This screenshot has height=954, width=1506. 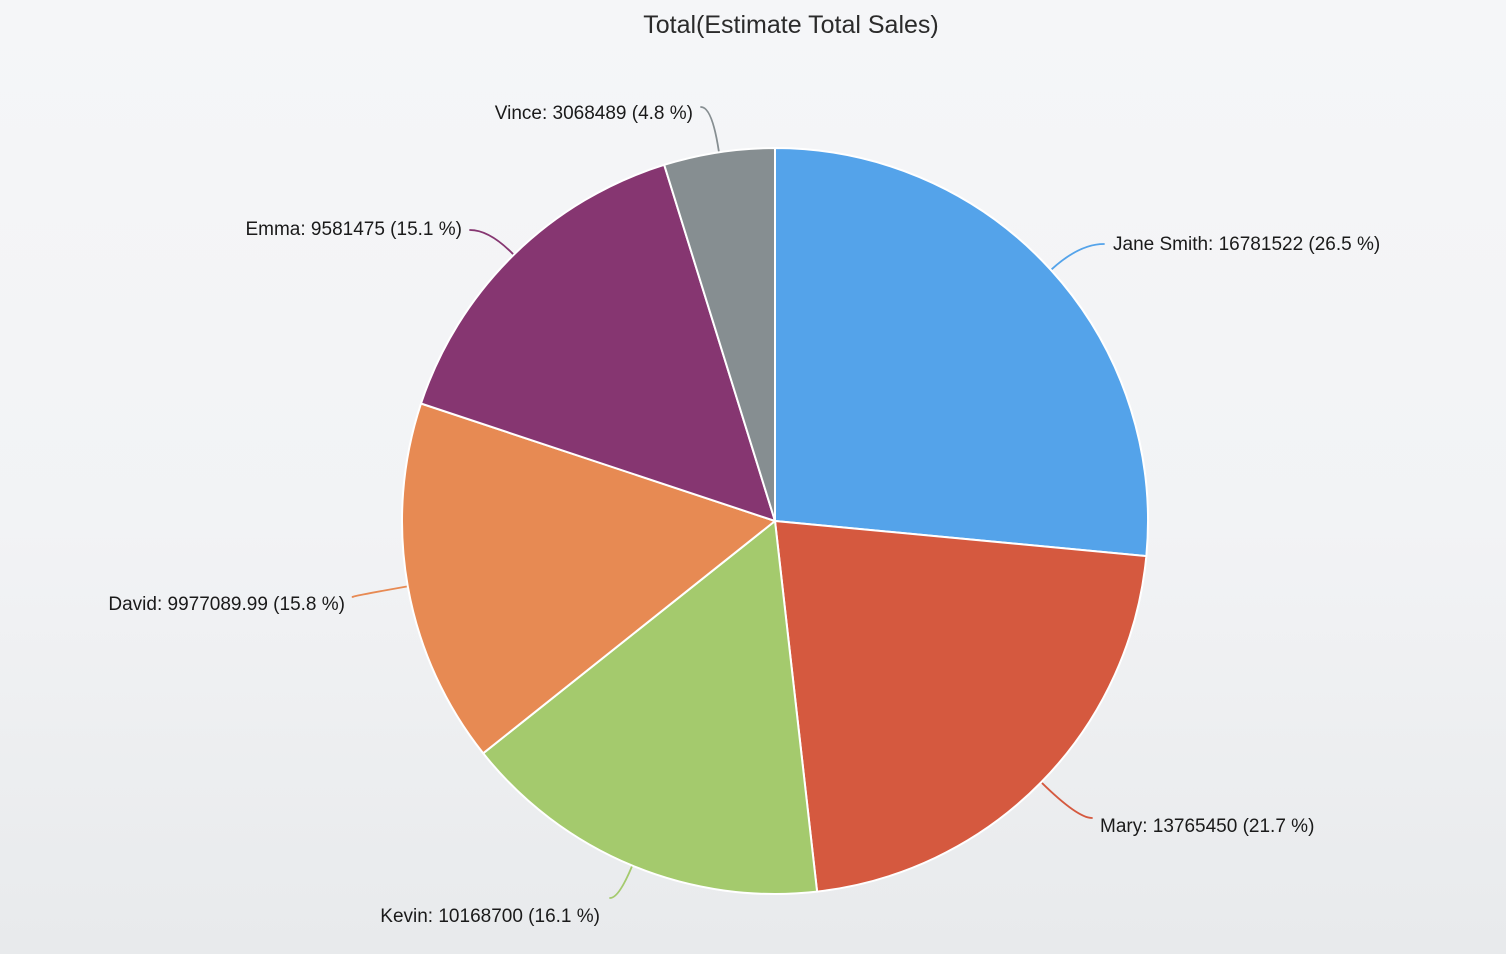 What do you see at coordinates (1067, 800) in the screenshot?
I see `leader-line-mary` at bounding box center [1067, 800].